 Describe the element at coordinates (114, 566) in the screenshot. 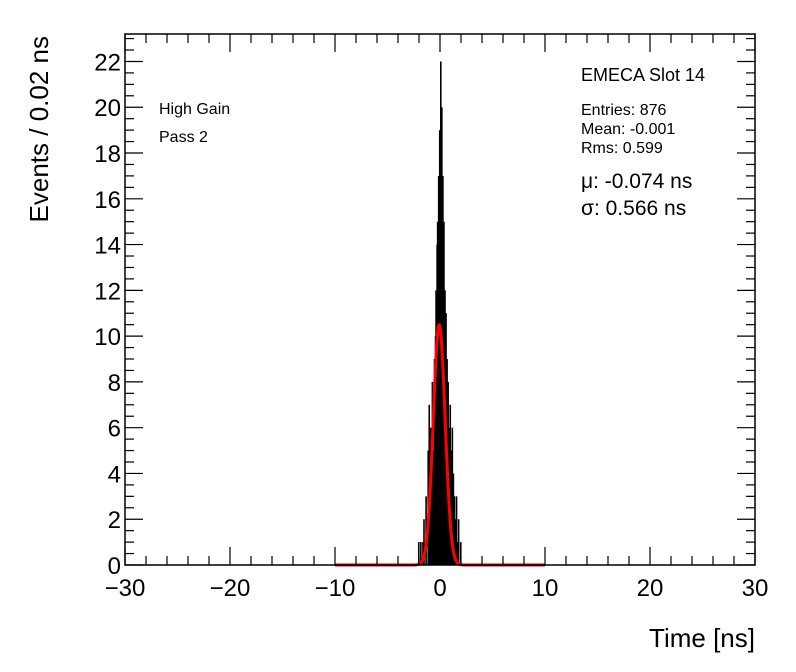

I see `y-tick-label: 0` at that location.